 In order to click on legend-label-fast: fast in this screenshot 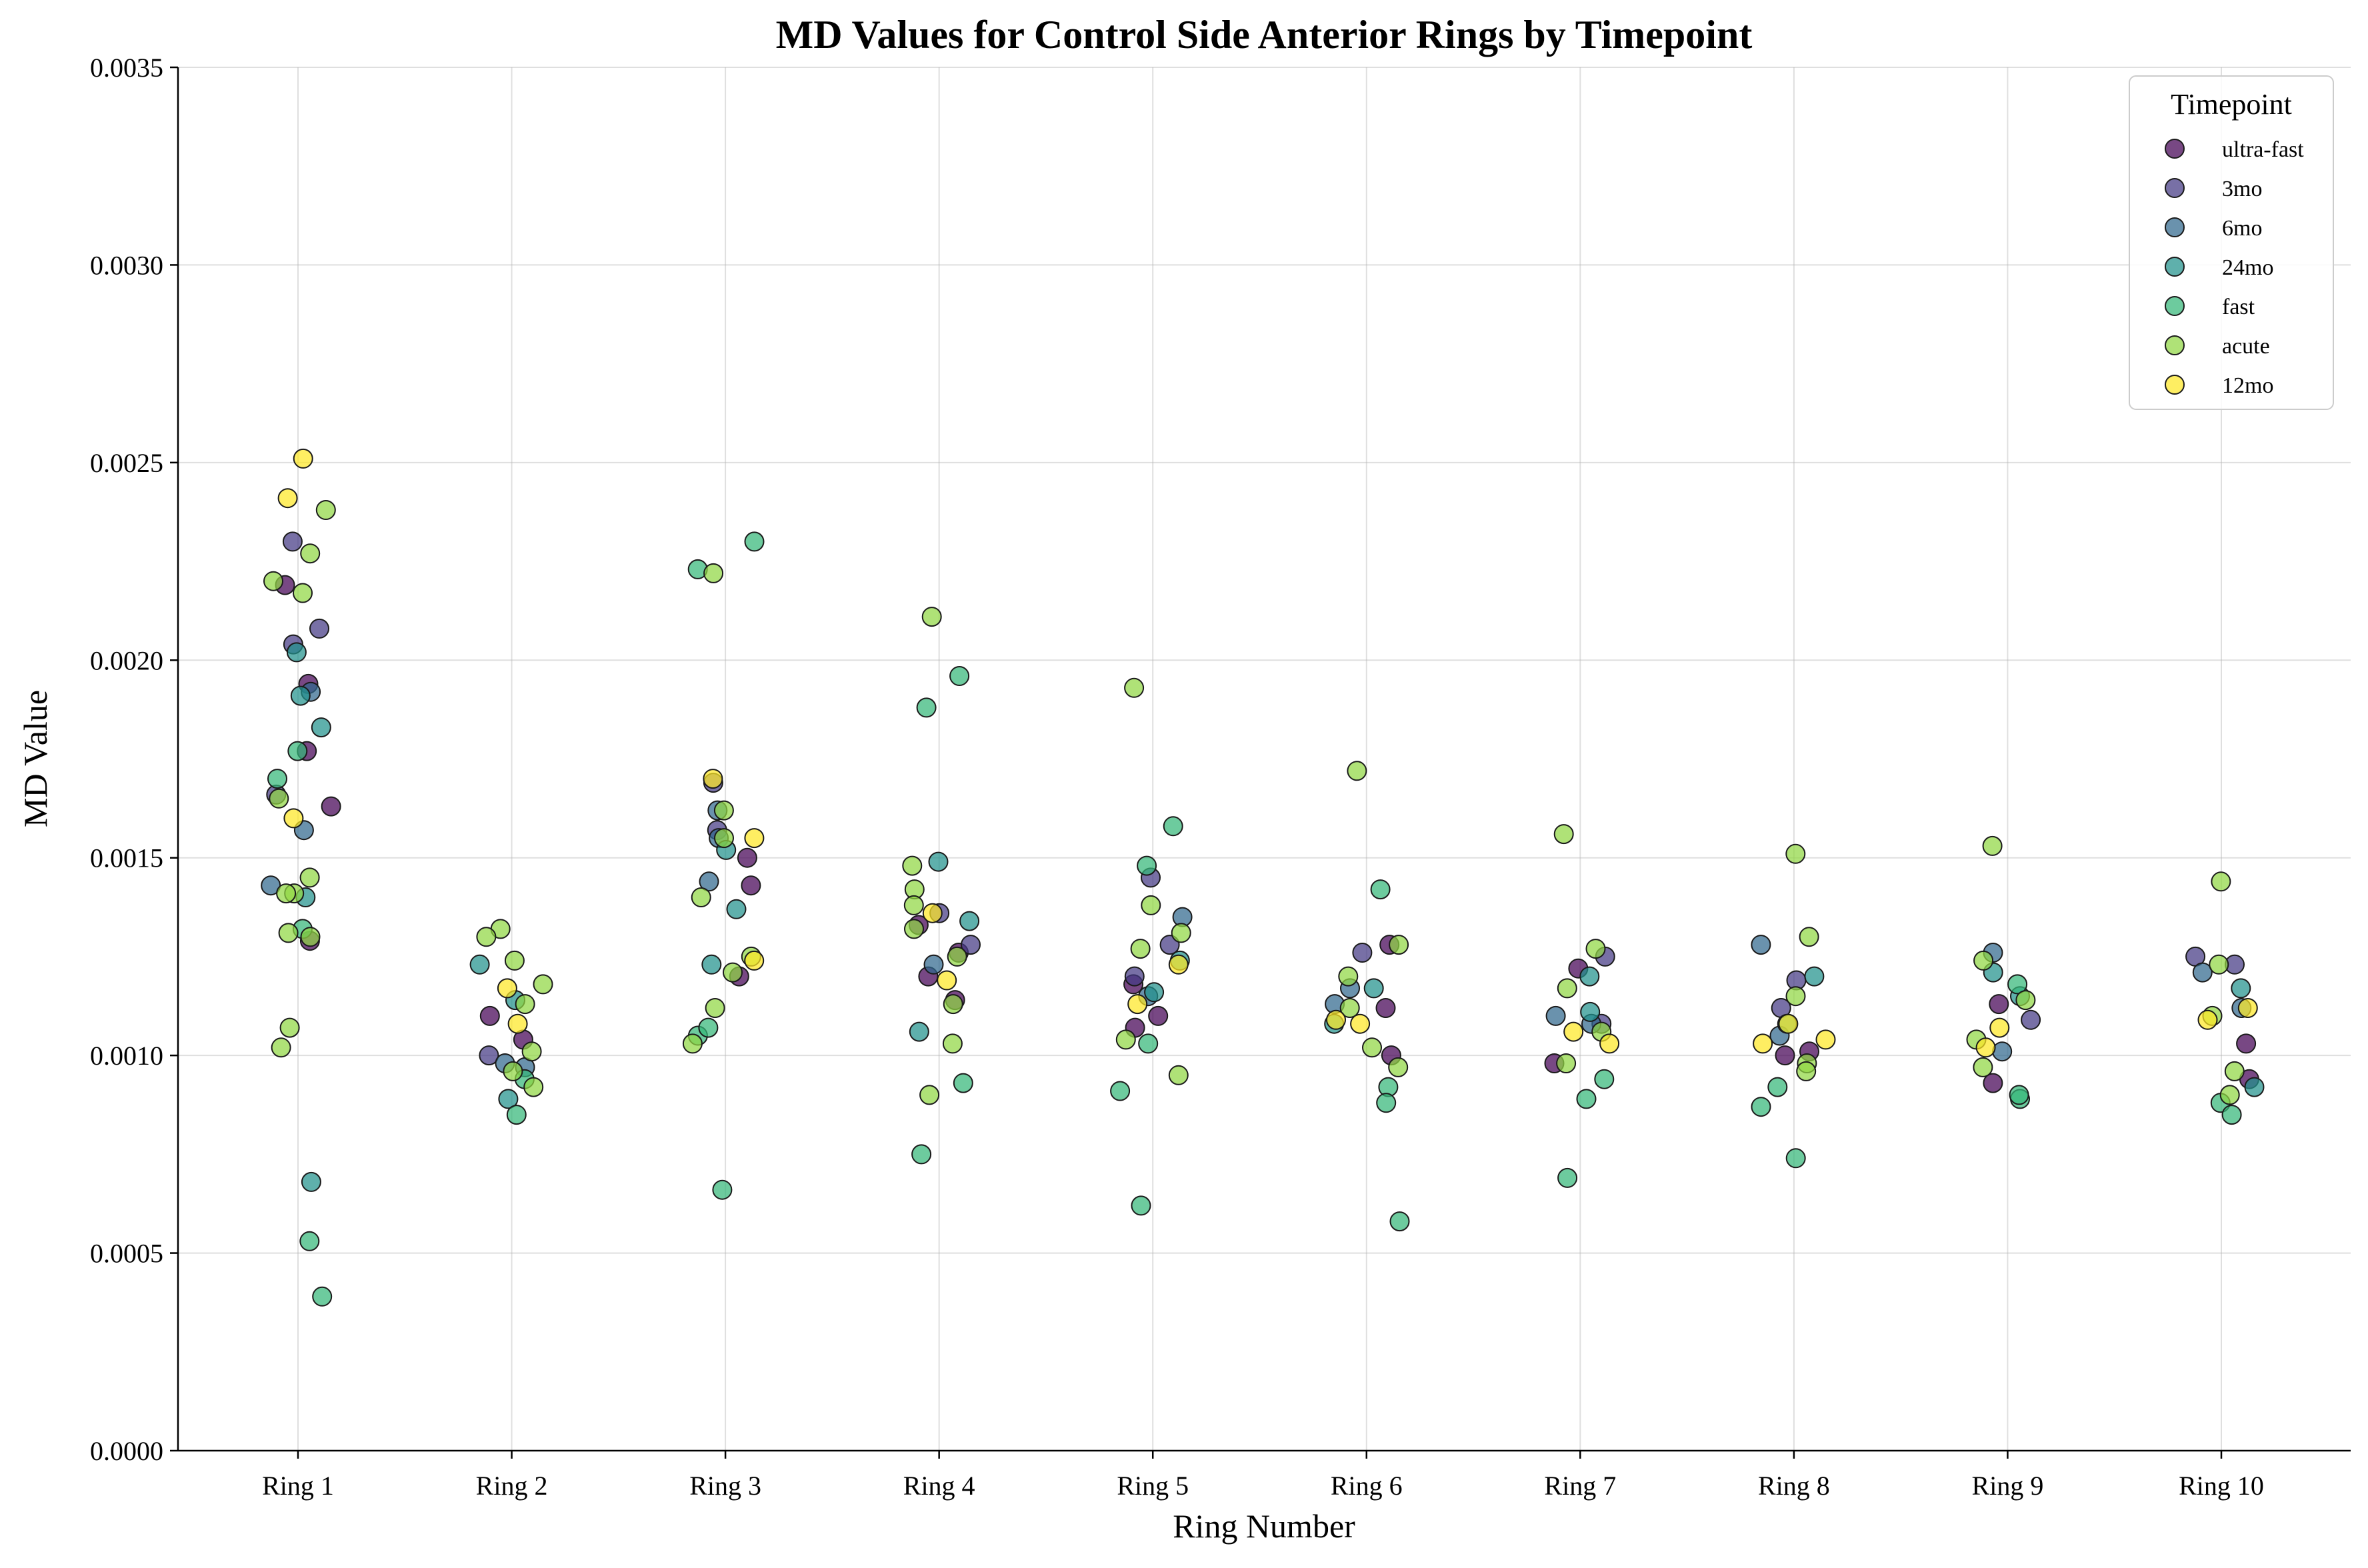, I will do `click(2238, 307)`.